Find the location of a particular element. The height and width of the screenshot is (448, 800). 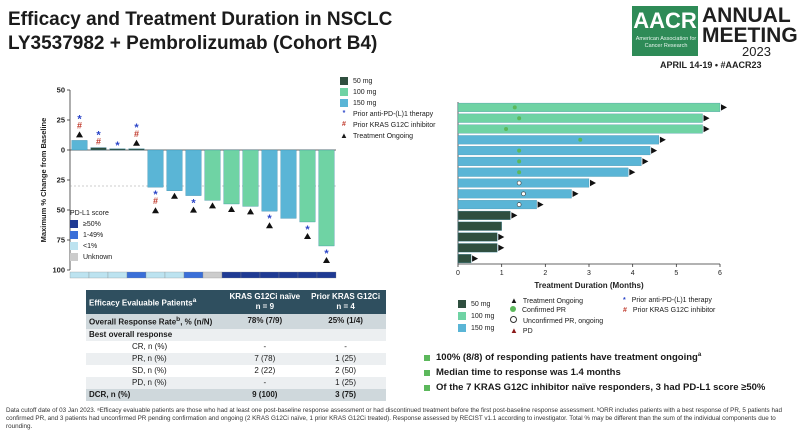

header-col2: Prior KRAS G12Ci n = 4 is located at coordinates (345, 302).